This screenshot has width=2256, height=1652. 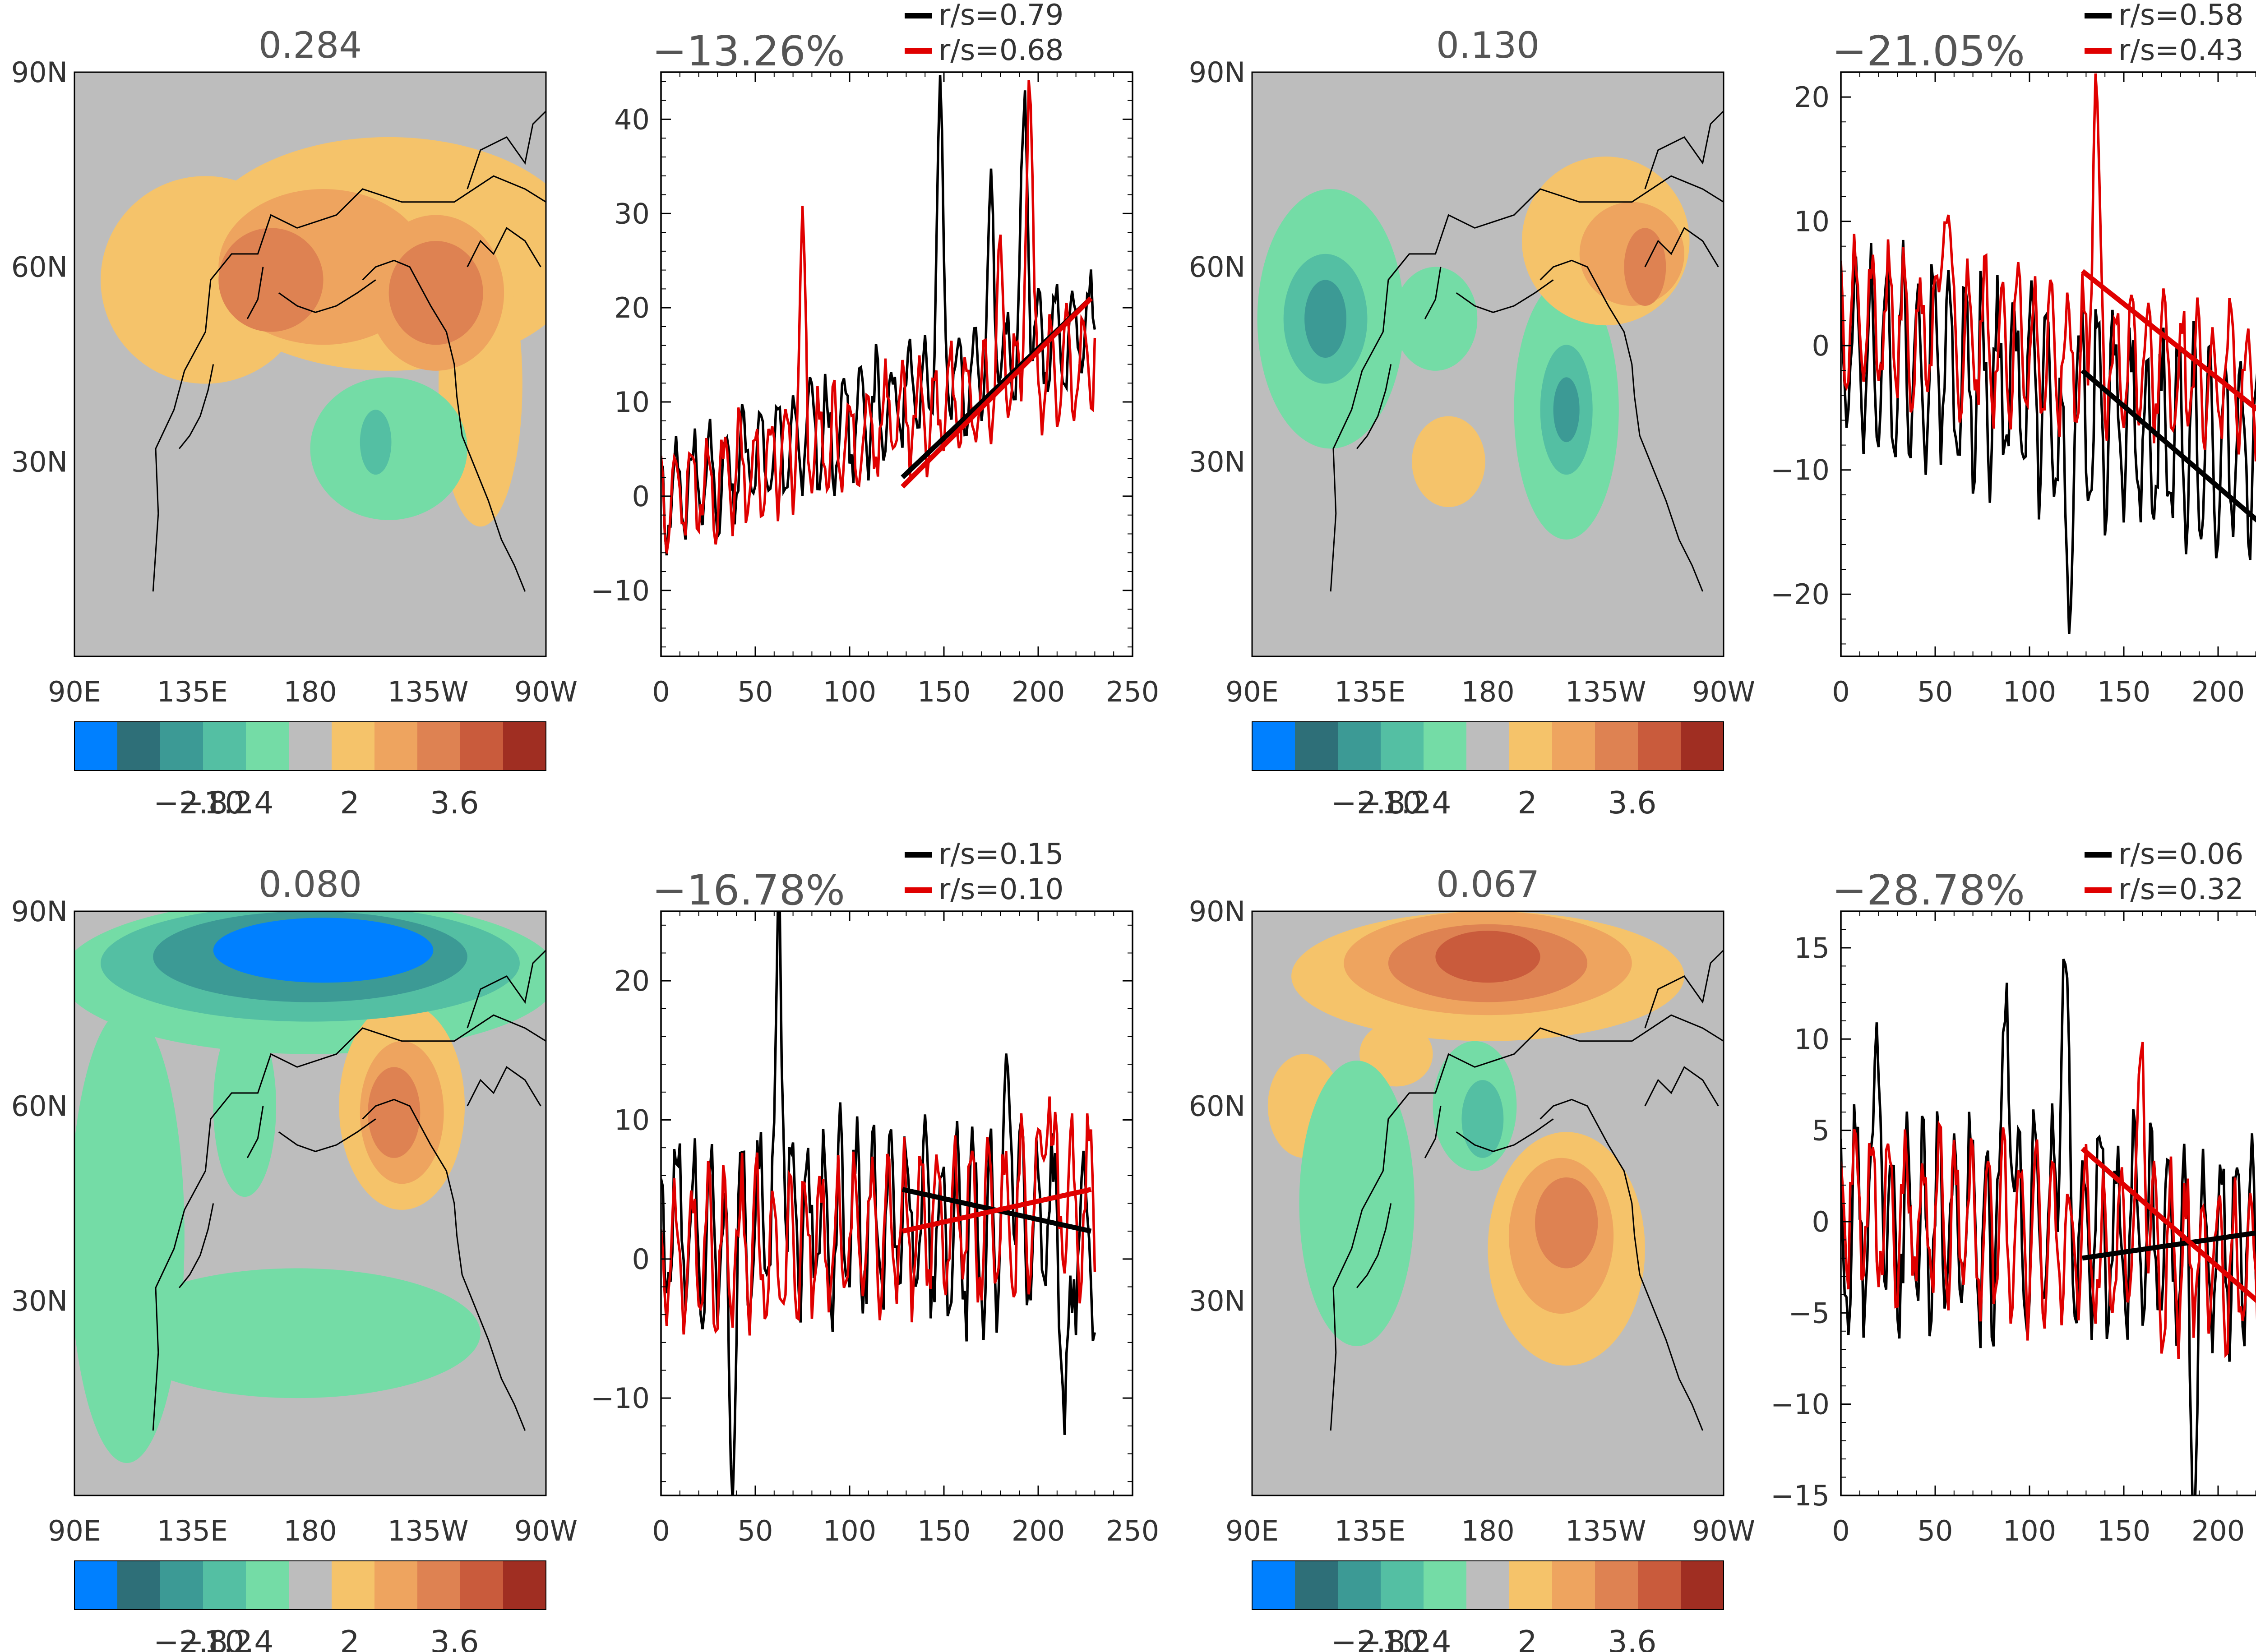 I want to click on legend-label-black: r/s=0.79, so click(x=1000, y=16).